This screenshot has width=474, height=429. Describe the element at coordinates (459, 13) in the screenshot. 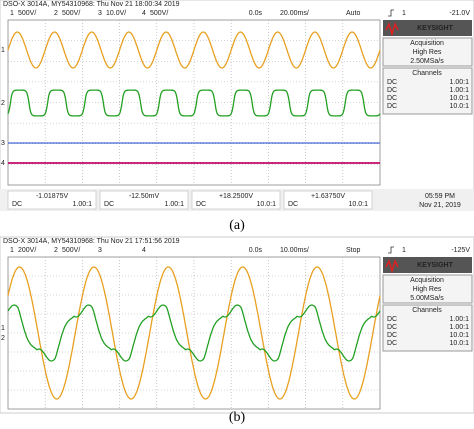

I see `trigger-level: -21.0V` at that location.